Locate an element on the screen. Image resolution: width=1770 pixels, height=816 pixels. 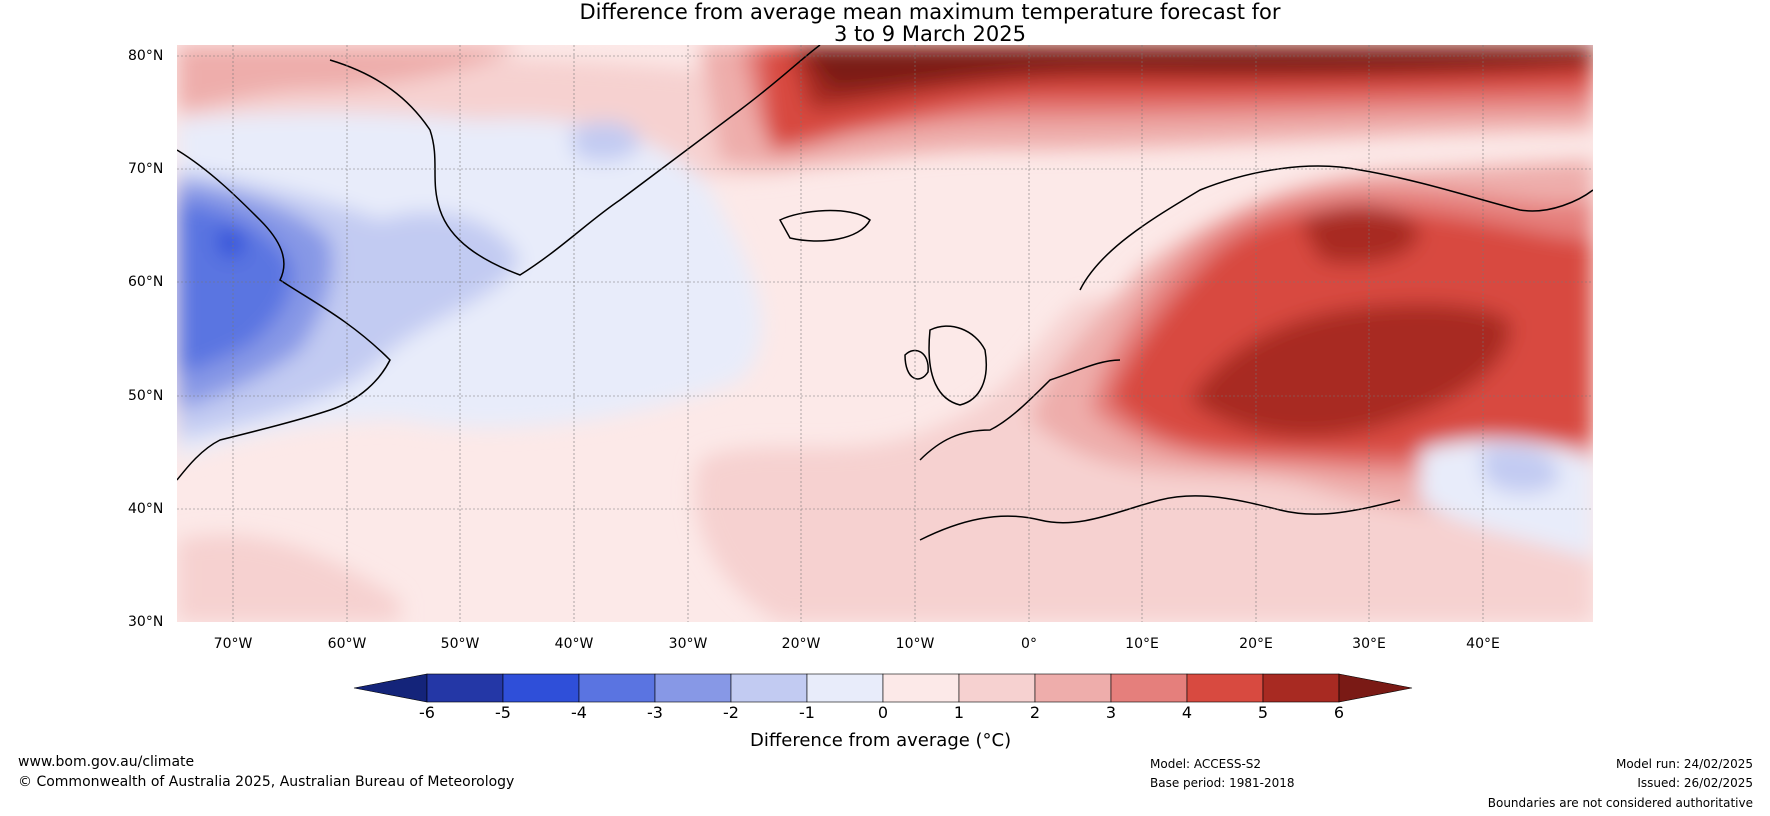
colorbar-title: Difference from average (°C) is located at coordinates (881, 740).